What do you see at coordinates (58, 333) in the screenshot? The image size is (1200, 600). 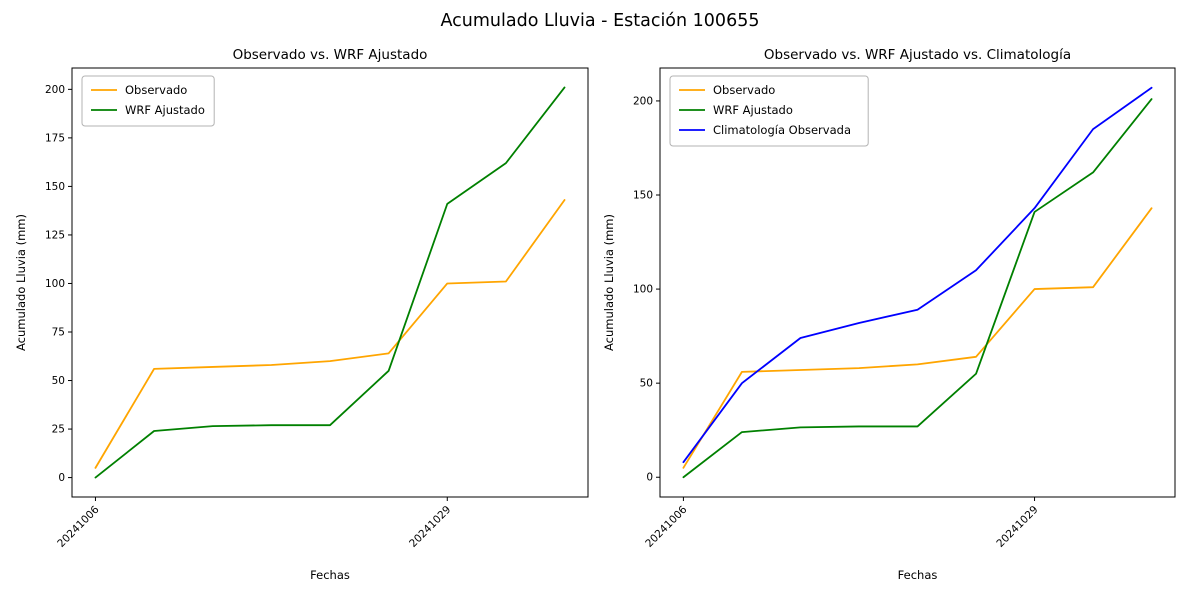 I see `y-tick-label: 75` at bounding box center [58, 333].